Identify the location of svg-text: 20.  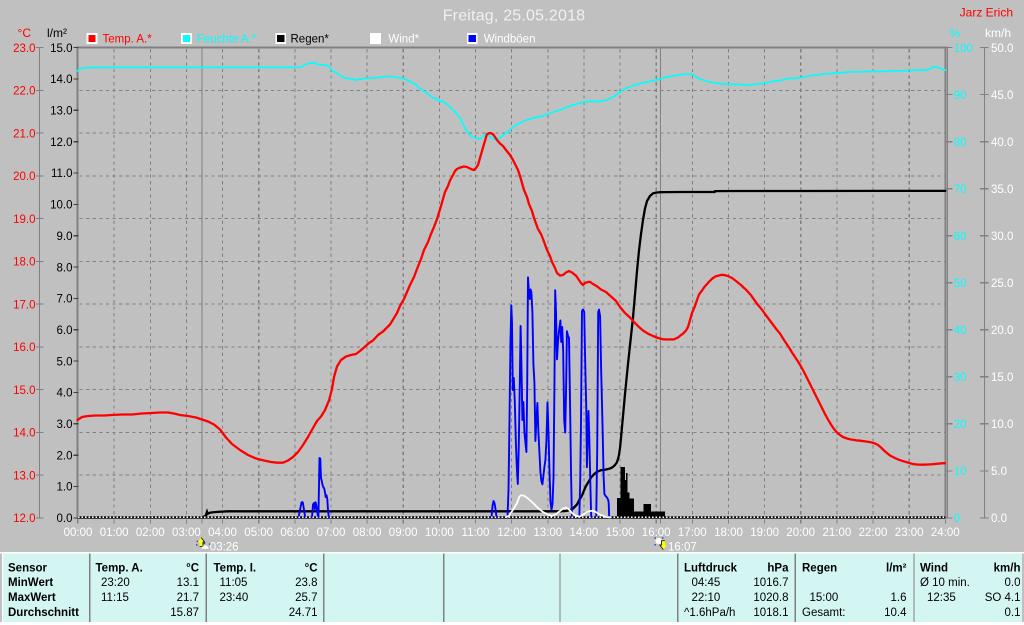
(960, 425).